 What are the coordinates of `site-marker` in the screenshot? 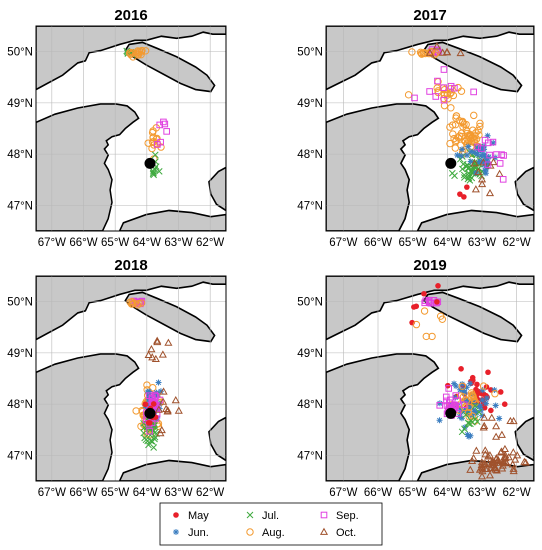 It's located at (451, 163).